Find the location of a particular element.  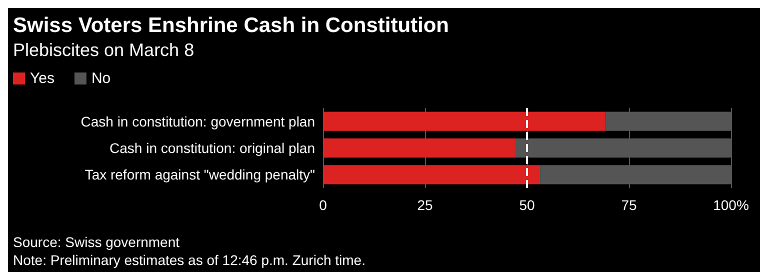

x-tick-label: 75 is located at coordinates (629, 205).